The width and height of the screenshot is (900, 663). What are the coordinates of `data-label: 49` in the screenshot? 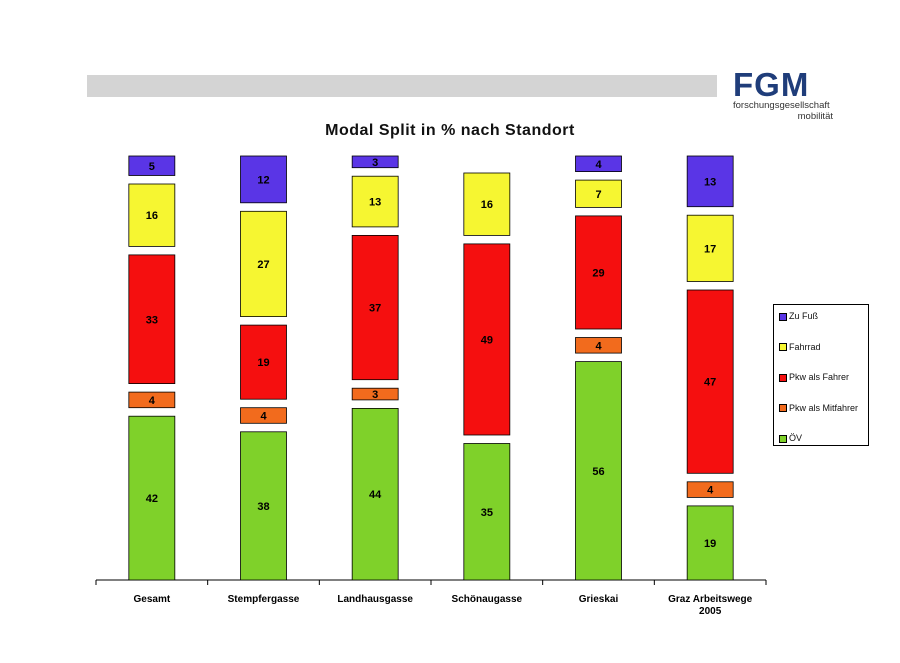 It's located at (487, 340).